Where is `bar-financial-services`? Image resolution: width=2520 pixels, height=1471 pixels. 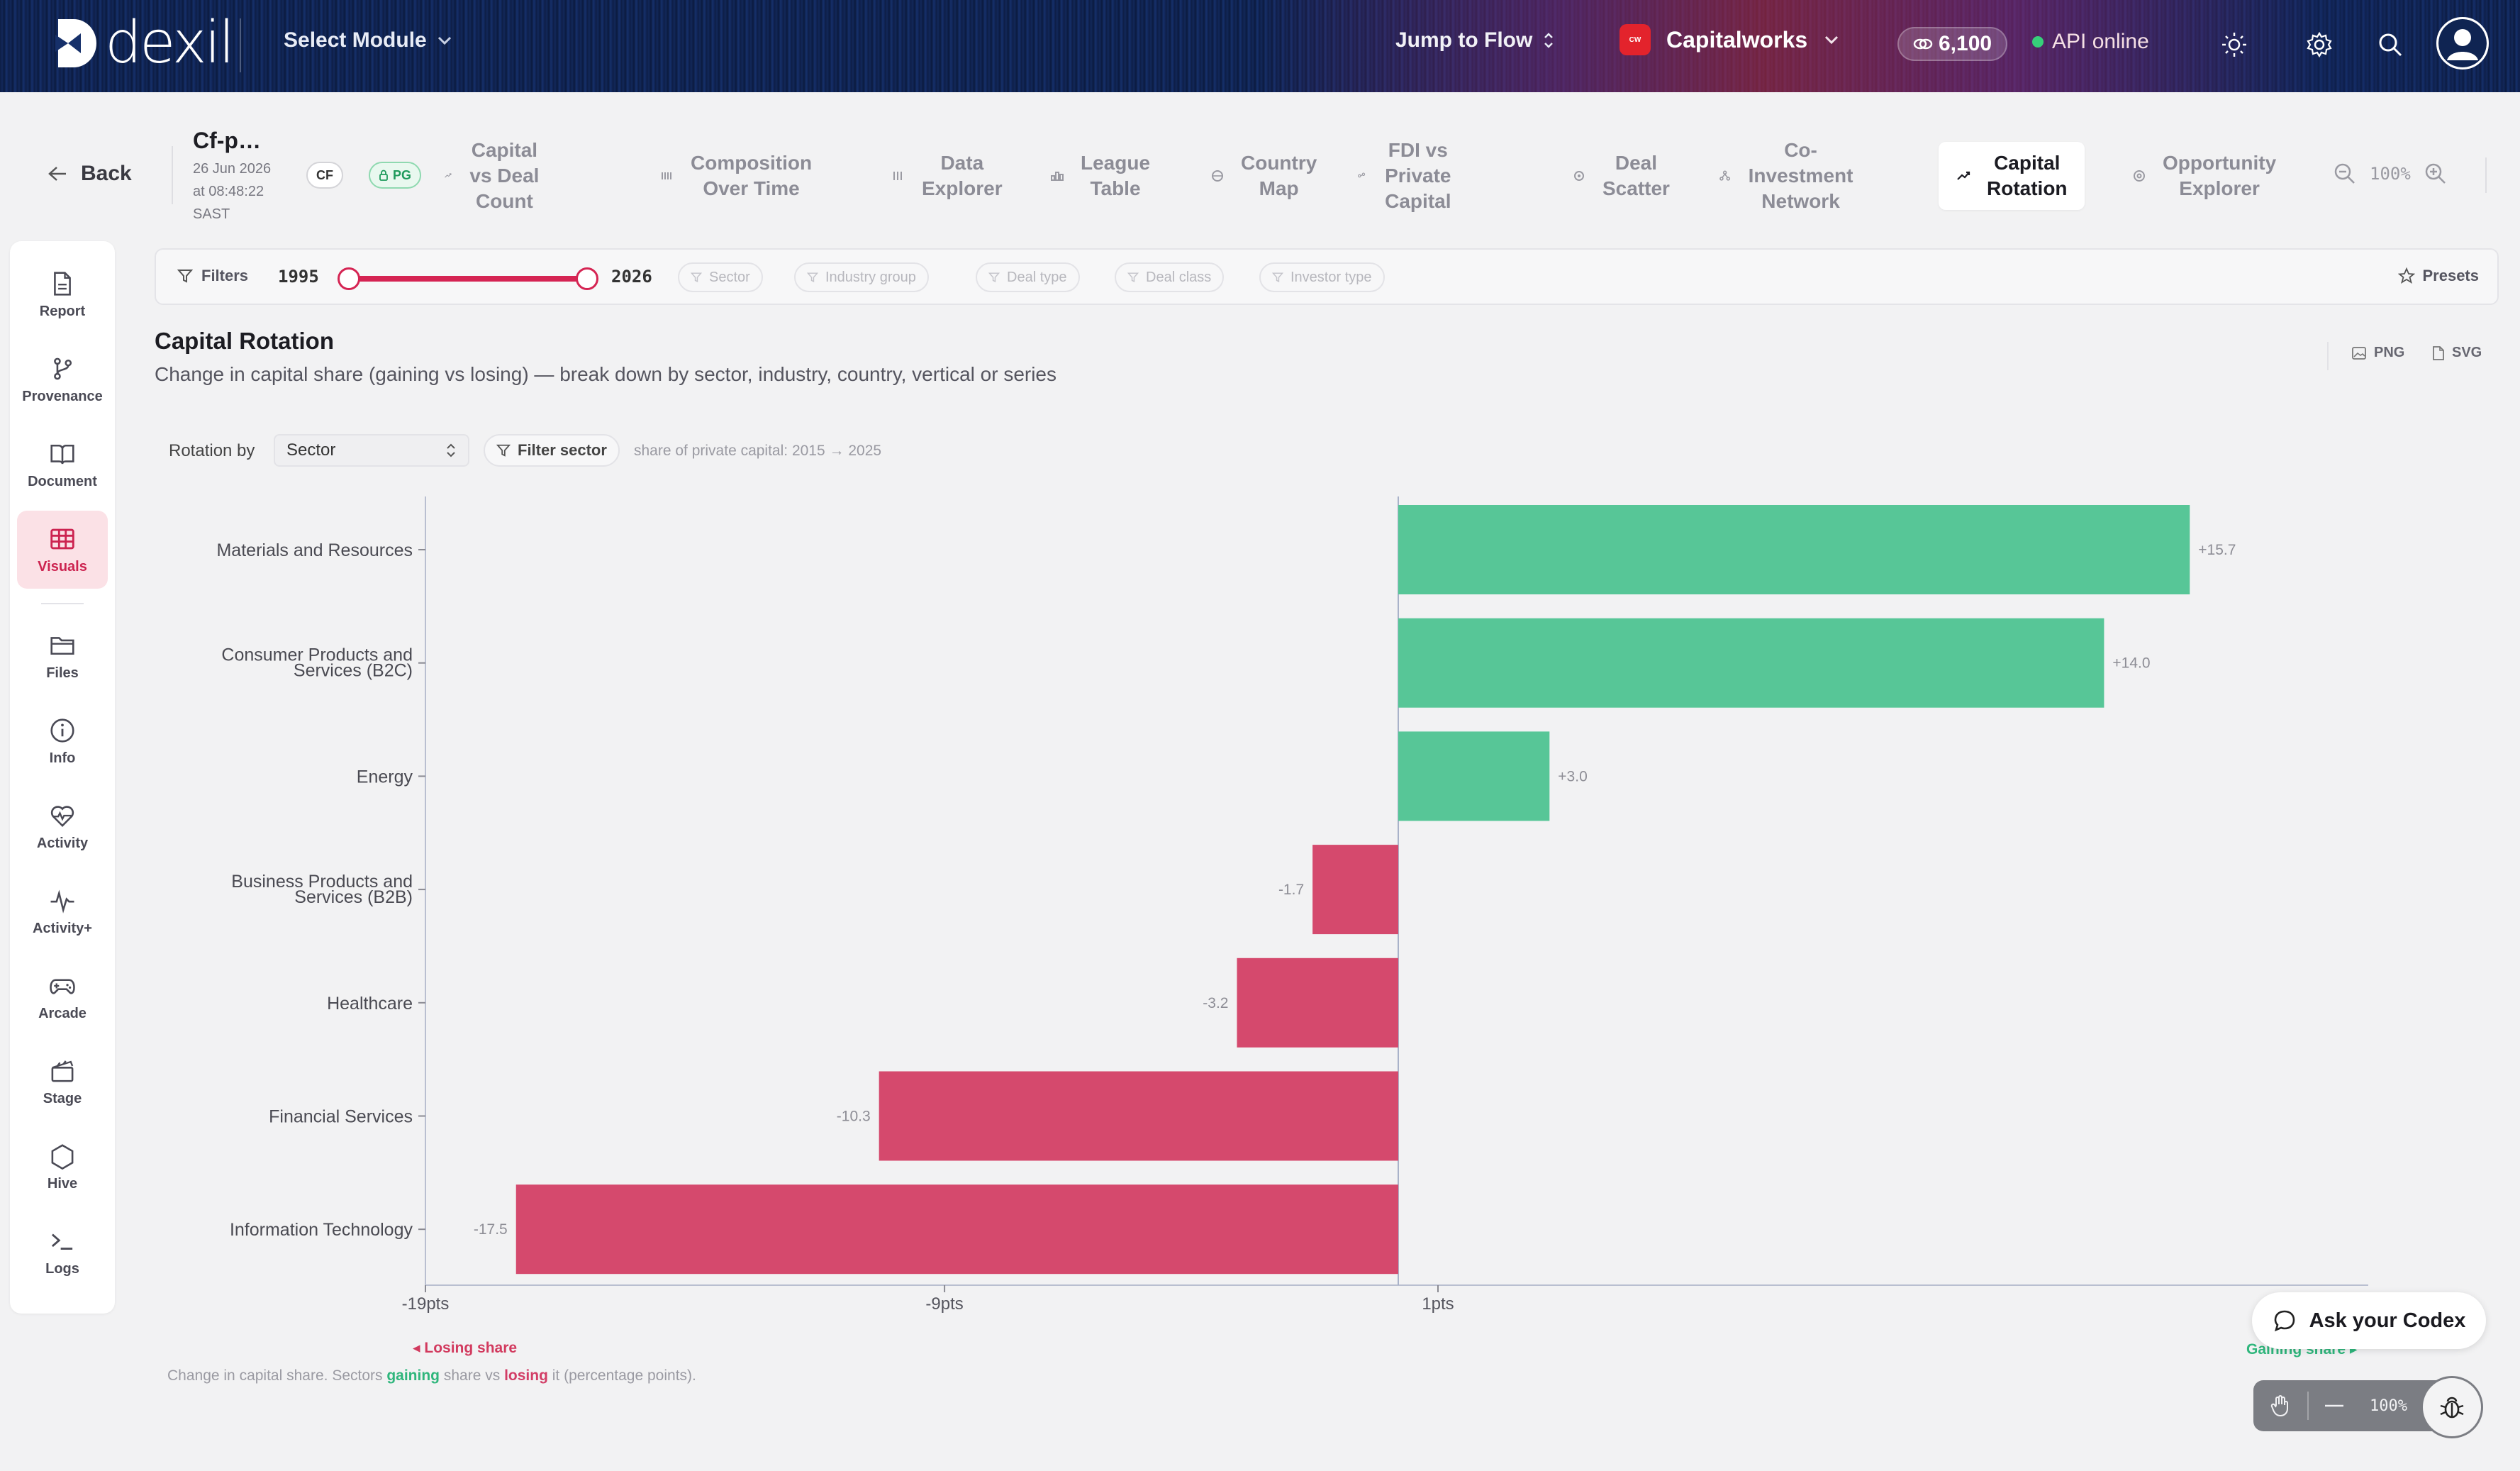 bar-financial-services is located at coordinates (1138, 1116).